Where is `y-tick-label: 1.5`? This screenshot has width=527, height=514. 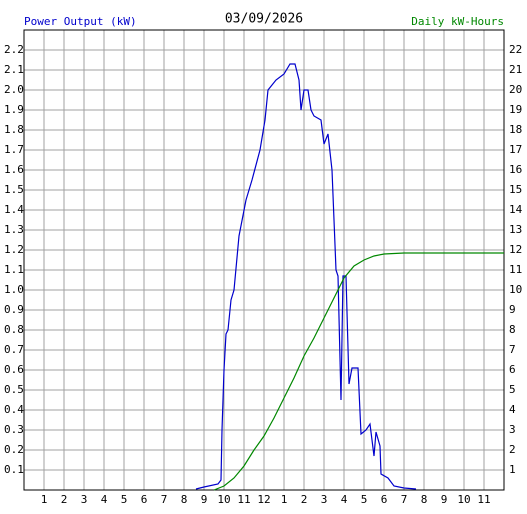
y-tick-label: 1.5 is located at coordinates (14, 189).